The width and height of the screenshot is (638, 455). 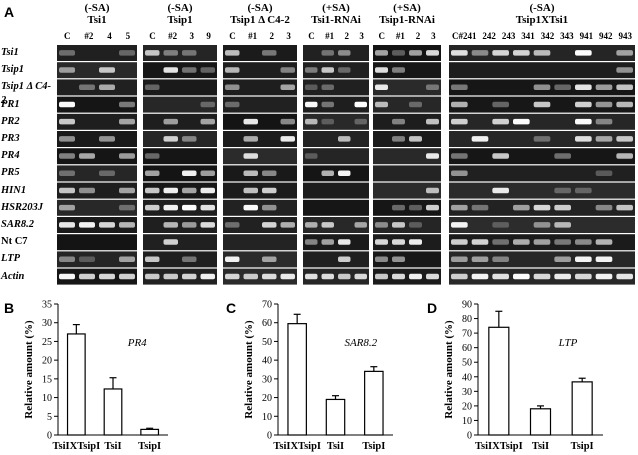 What do you see at coordinates (361, 36) in the screenshot?
I see `lane-label: 3` at bounding box center [361, 36].